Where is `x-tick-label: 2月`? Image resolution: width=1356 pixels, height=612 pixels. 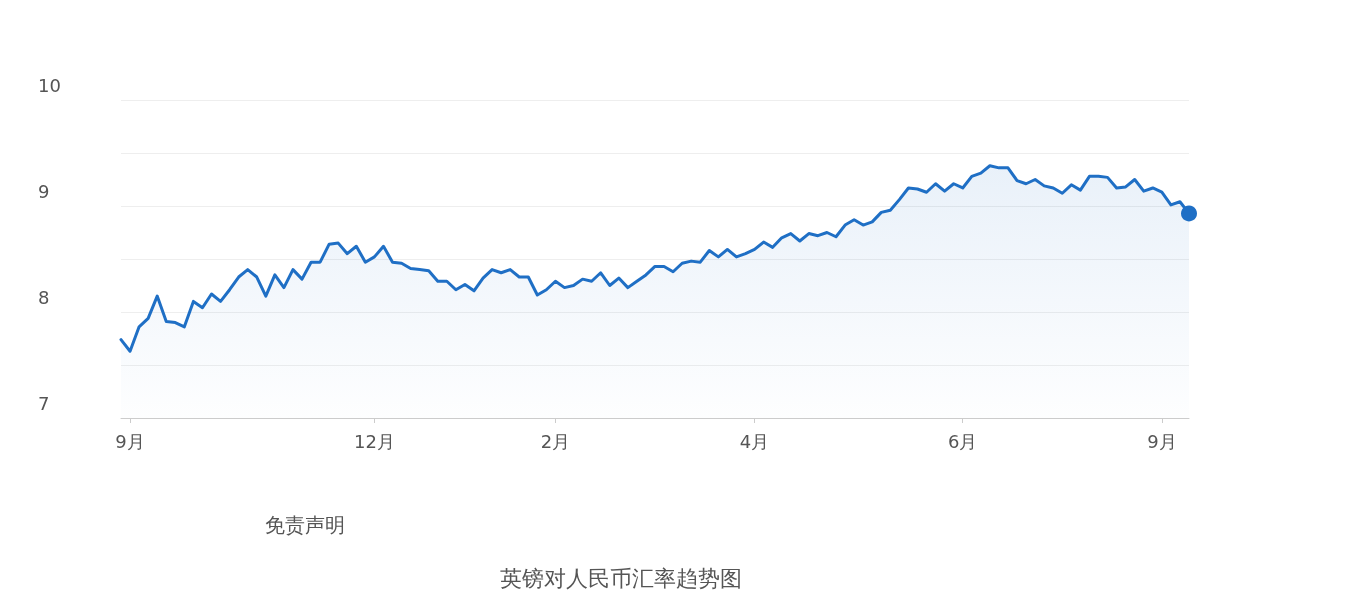 x-tick-label: 2月 is located at coordinates (555, 441).